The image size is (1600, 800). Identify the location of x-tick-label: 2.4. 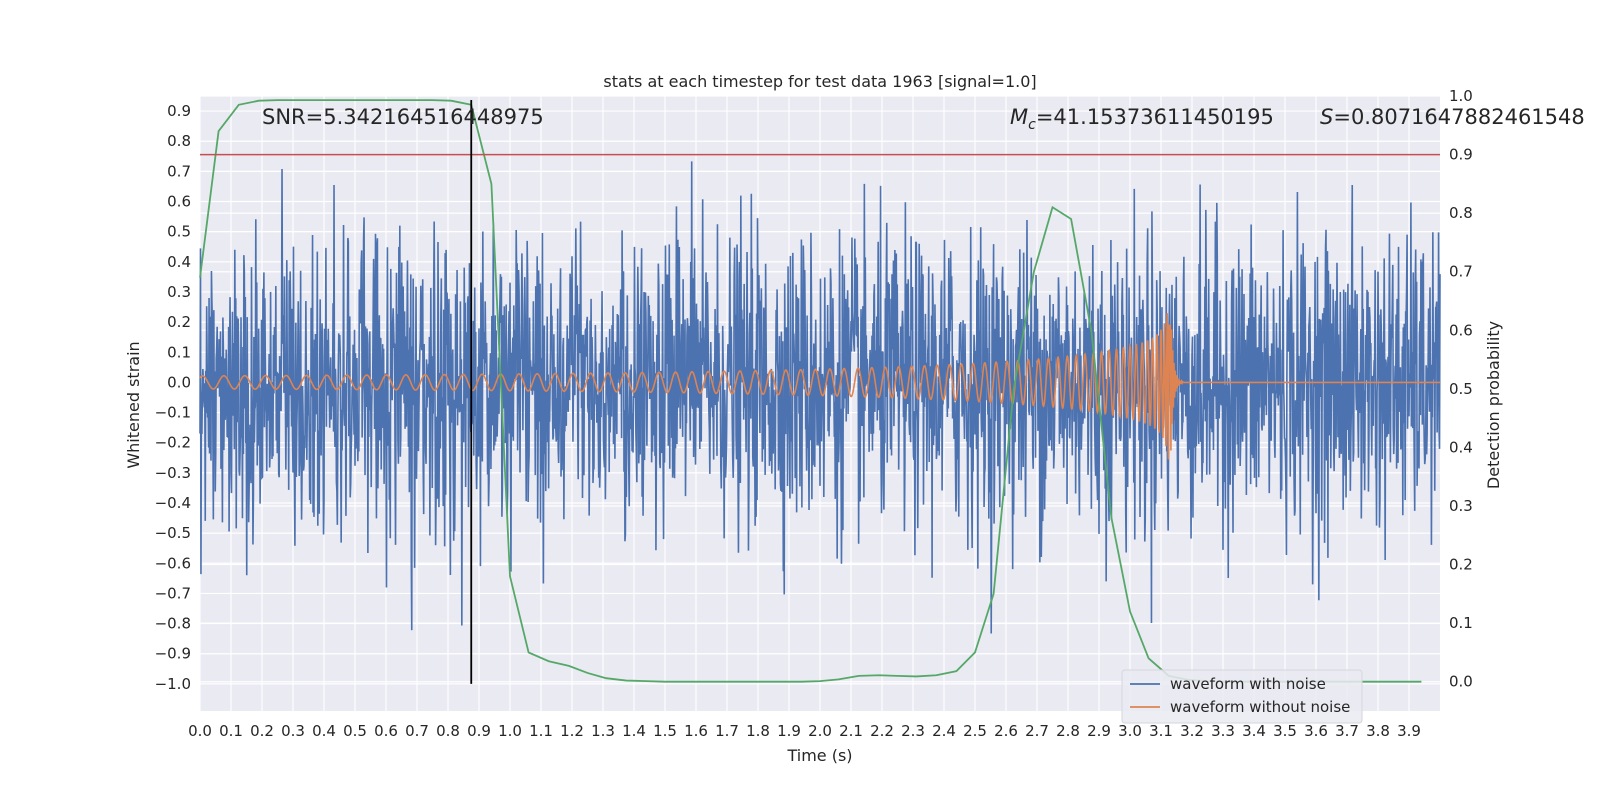
(944, 731).